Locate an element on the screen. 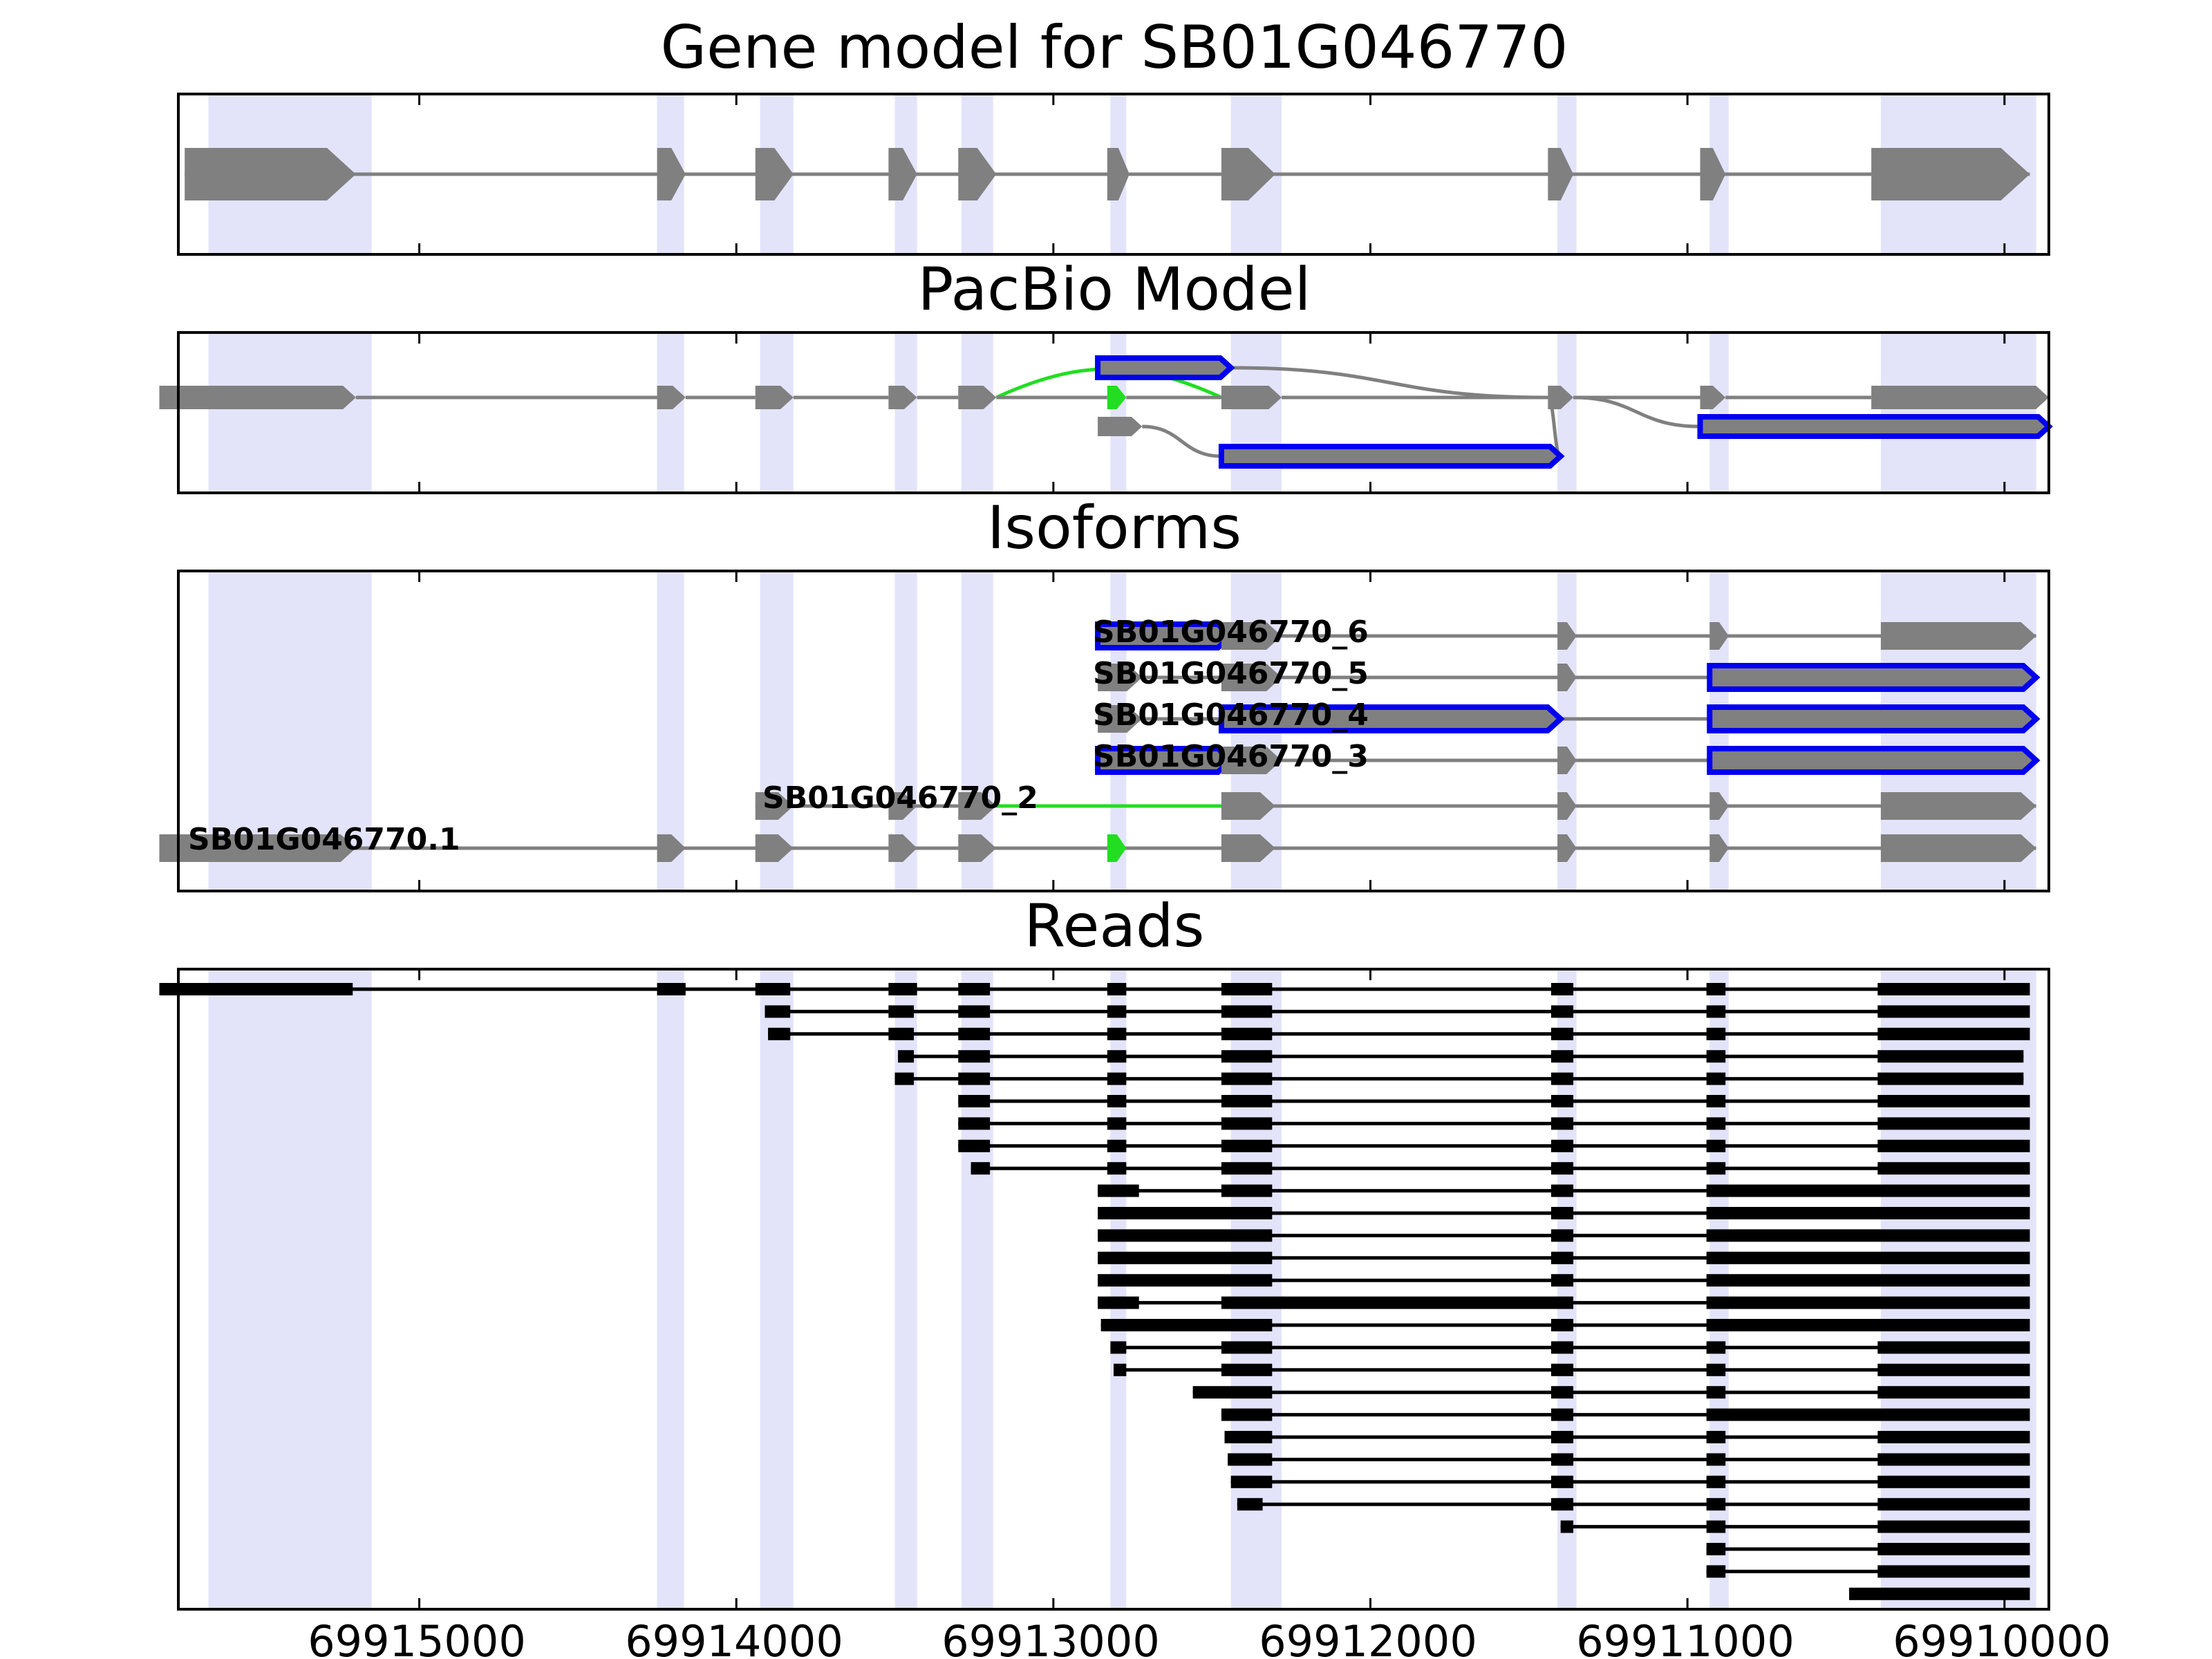 The width and height of the screenshot is (2212, 1659). isoform-label: SB01G046770_5 is located at coordinates (1231, 673).